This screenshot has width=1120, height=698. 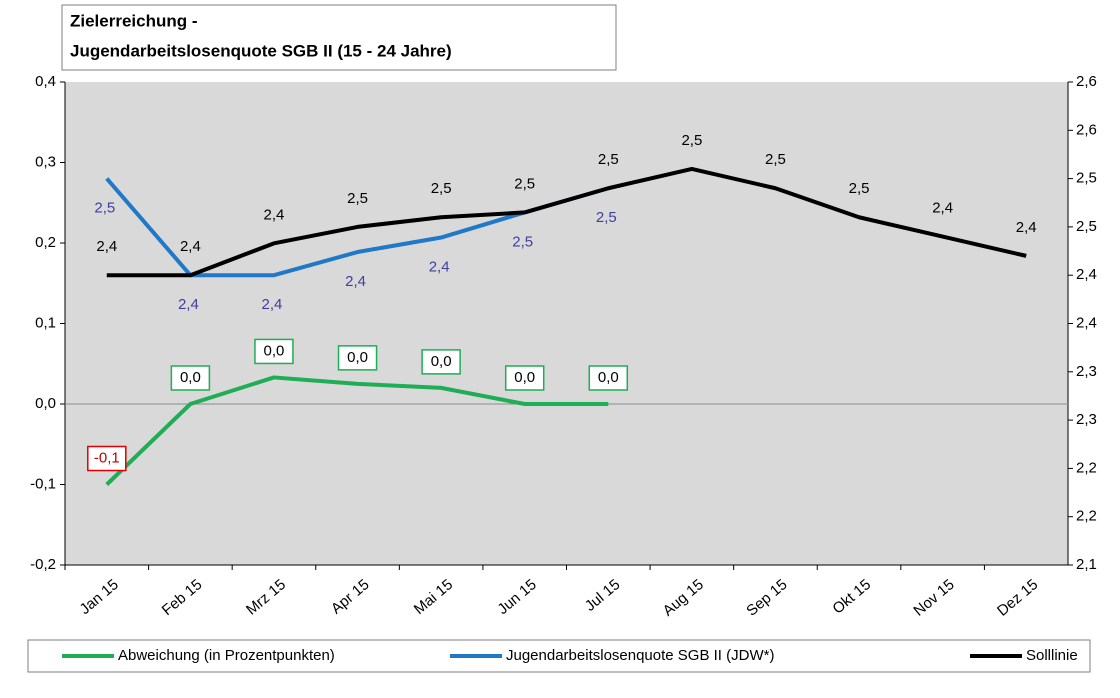 What do you see at coordinates (683, 598) in the screenshot?
I see `x-tick-label: Aug 15` at bounding box center [683, 598].